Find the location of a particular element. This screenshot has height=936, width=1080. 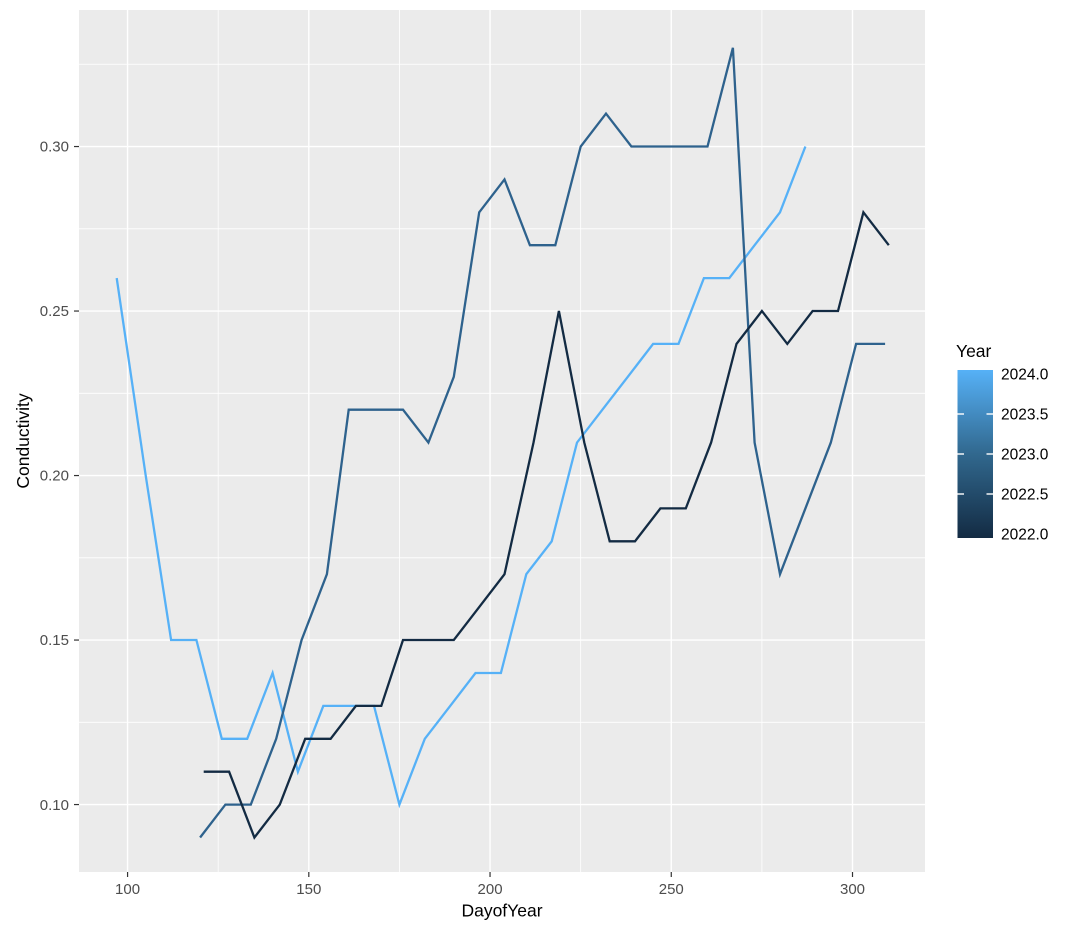

x-tick-label: 200 is located at coordinates (490, 889).